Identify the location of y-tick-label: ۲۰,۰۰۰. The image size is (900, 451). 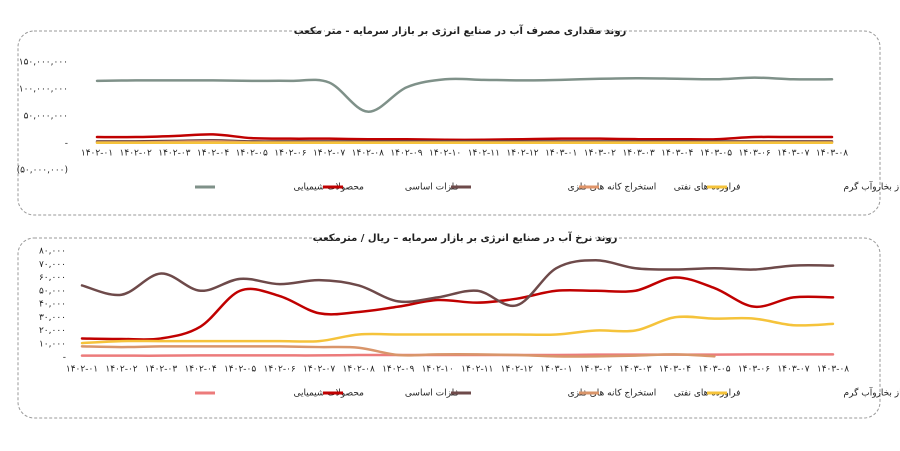
(52, 331).